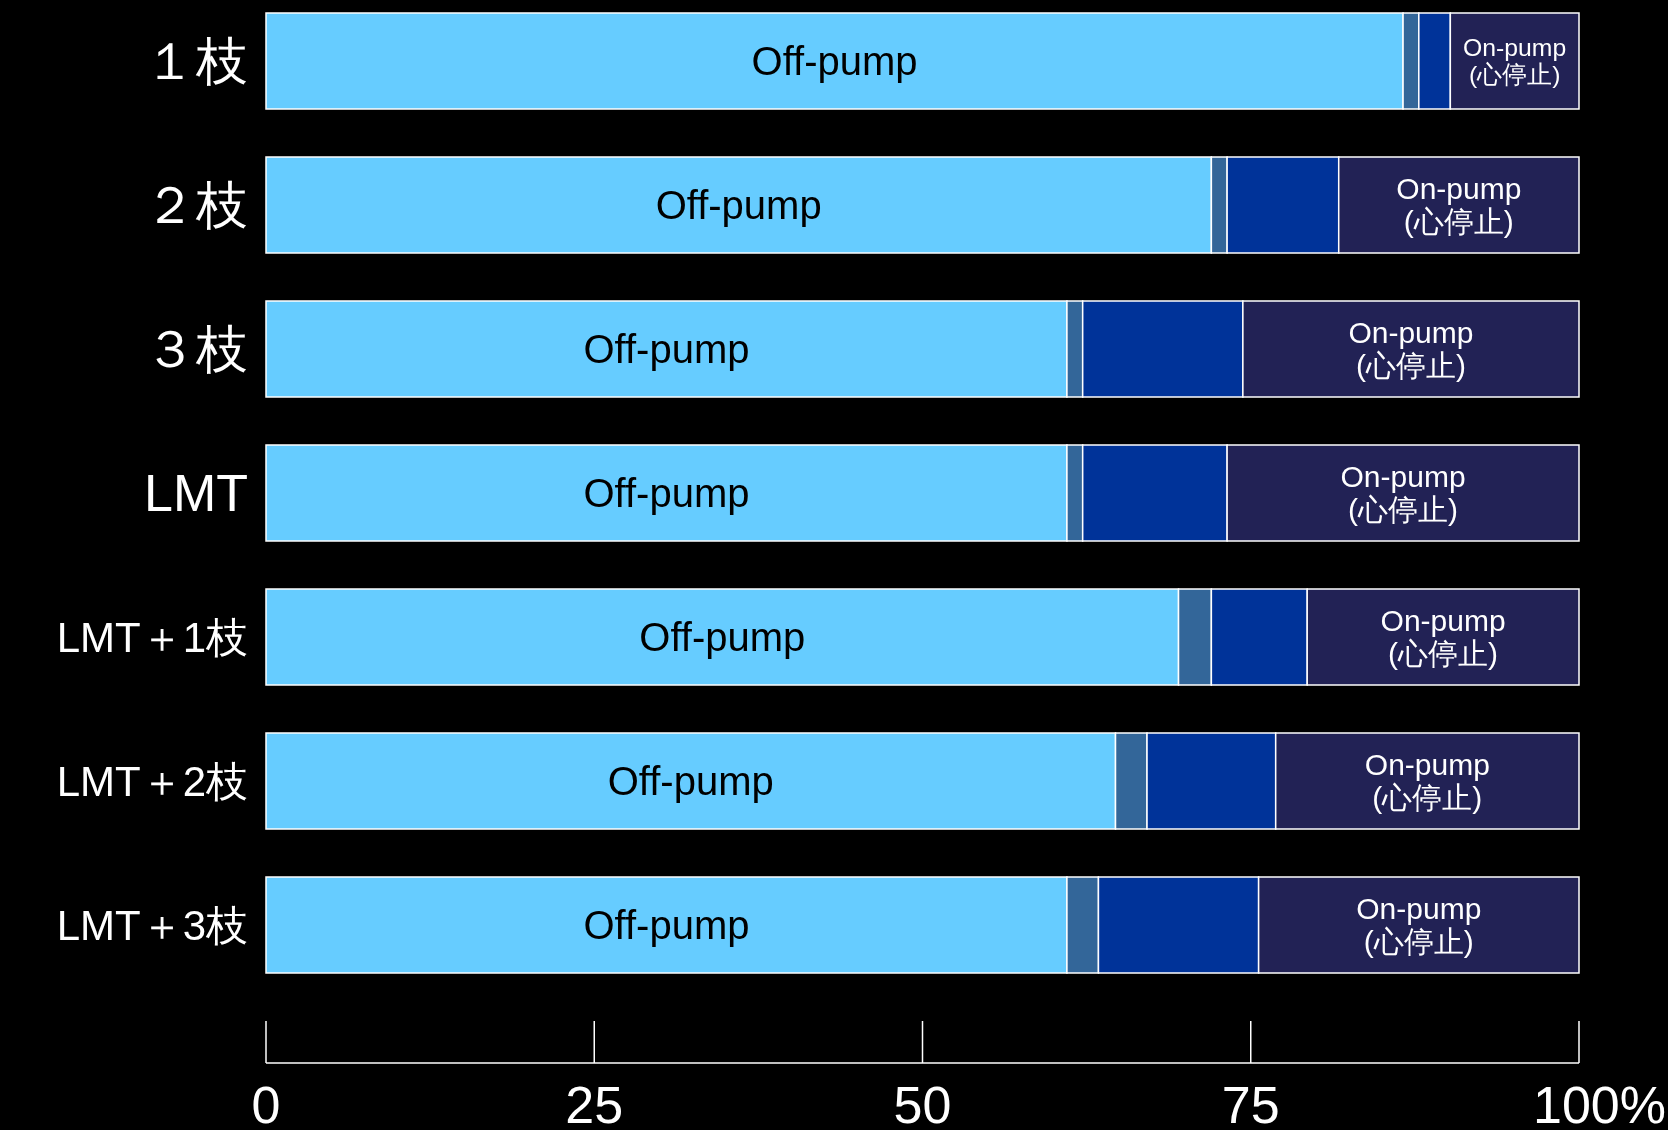  I want to click on y-tick-label: LMT＋3枝, so click(152, 925).